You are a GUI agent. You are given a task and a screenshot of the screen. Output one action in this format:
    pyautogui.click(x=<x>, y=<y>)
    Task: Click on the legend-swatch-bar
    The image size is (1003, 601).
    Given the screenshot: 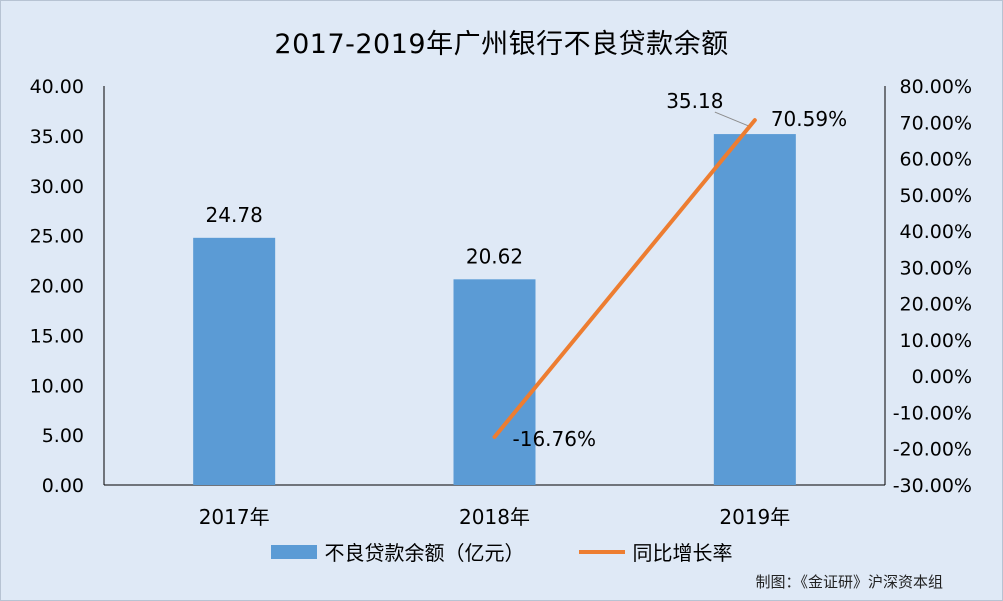 What is the action you would take?
    pyautogui.click(x=293, y=551)
    